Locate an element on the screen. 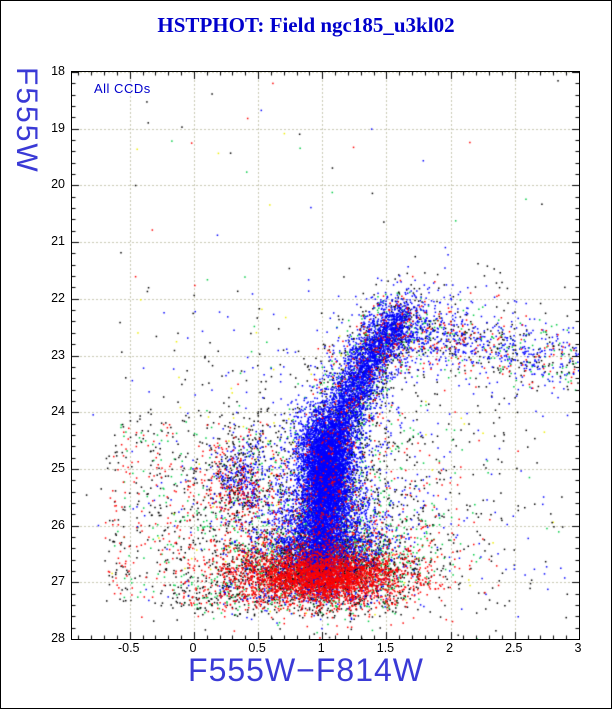 Image resolution: width=612 pixels, height=709 pixels. y-axis-label: F555W is located at coordinates (26, 120).